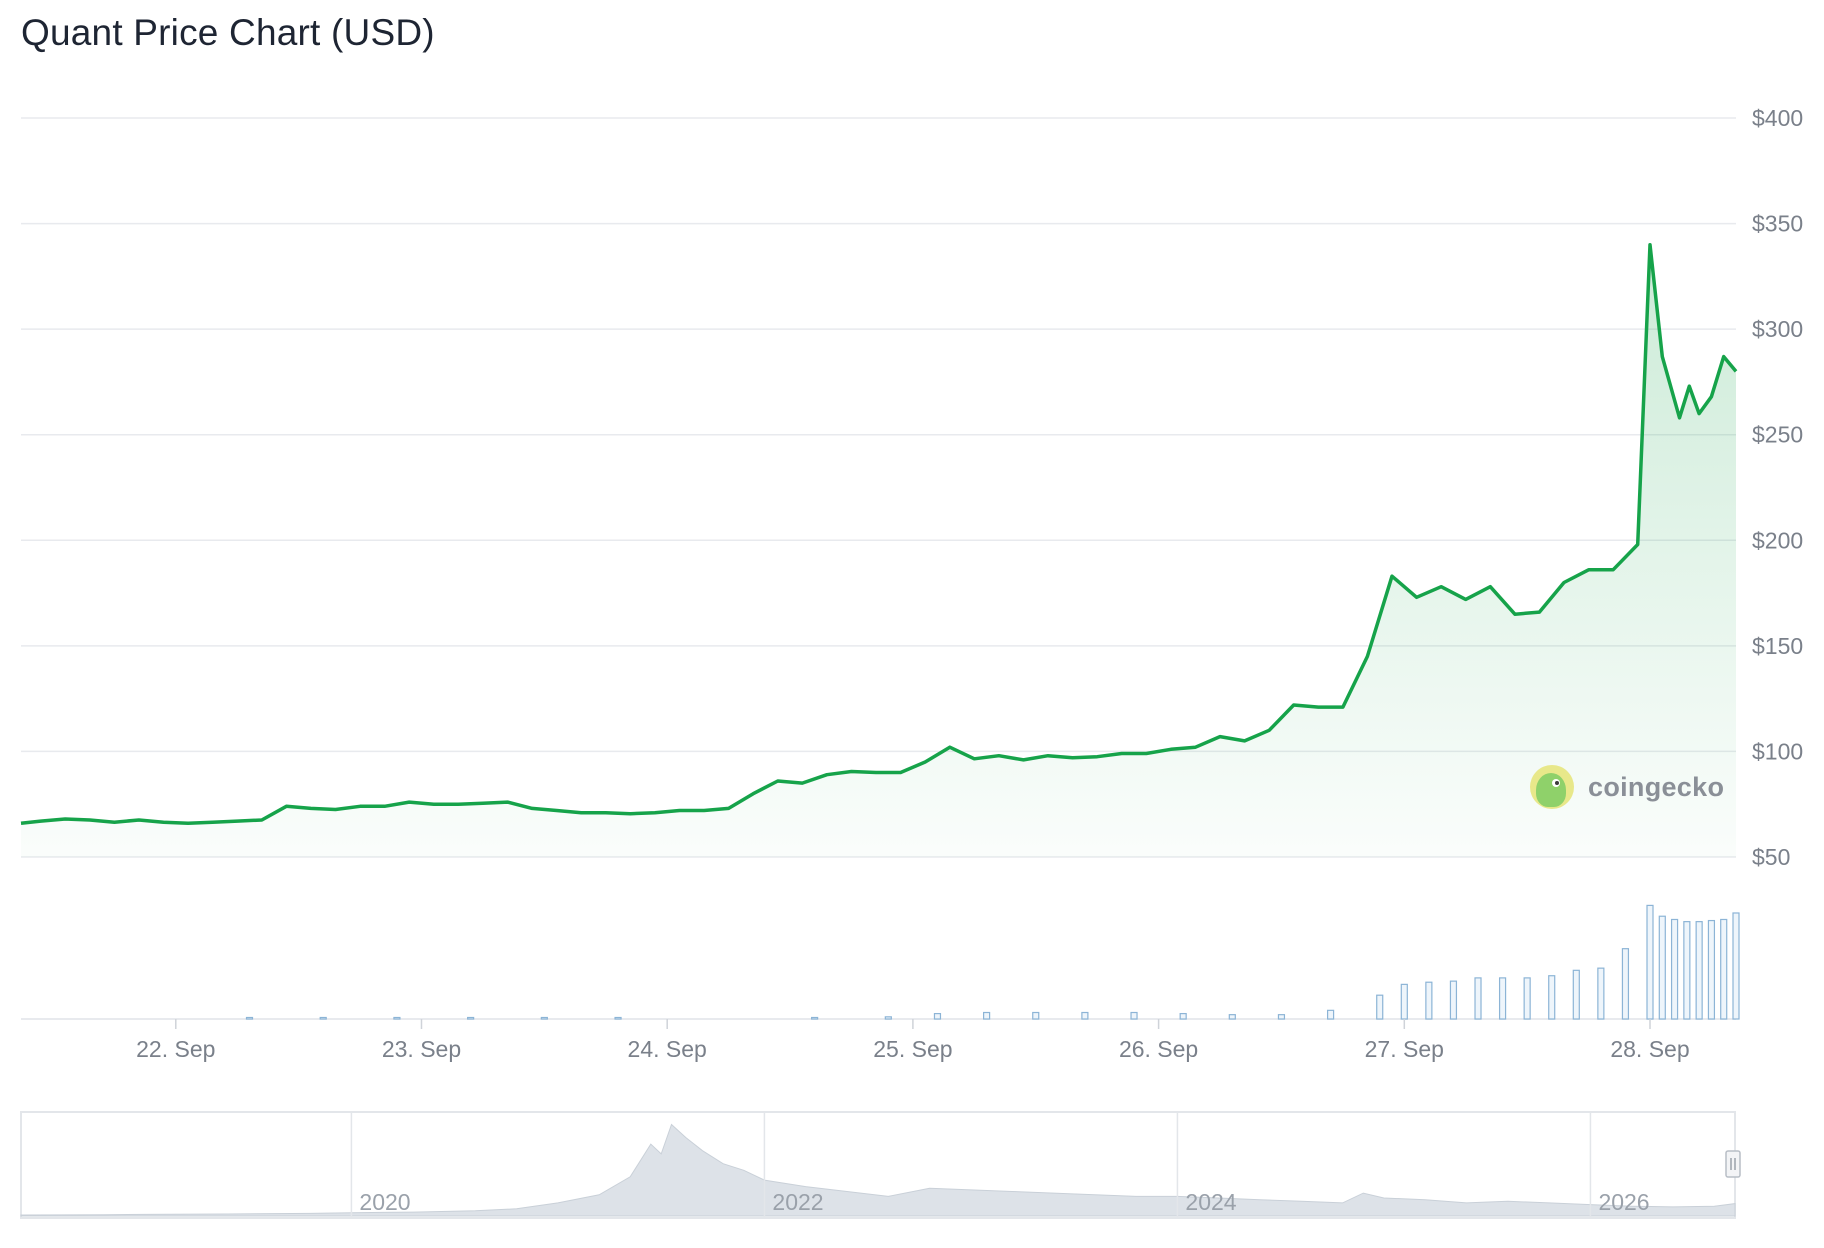 The height and width of the screenshot is (1248, 1824). I want to click on navigator-area, so click(878, 1170).